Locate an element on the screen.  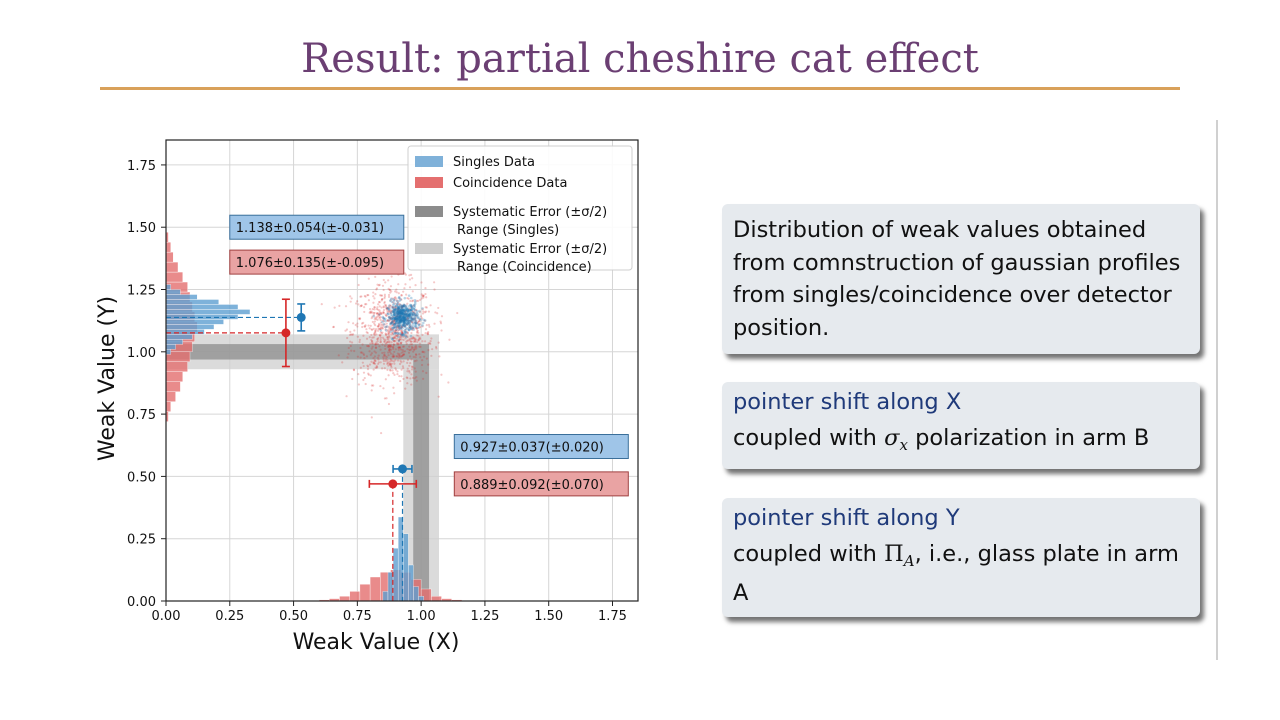
value-annotation-label: 0.889±0.092(±0.070) is located at coordinates (532, 485).